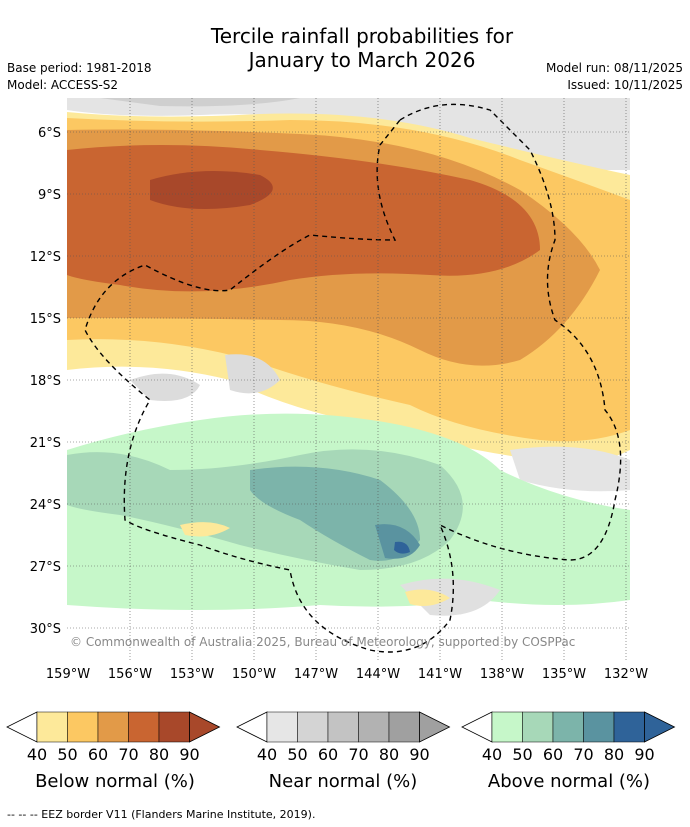 The height and width of the screenshot is (827, 690). Describe the element at coordinates (45, 319) in the screenshot. I see `lat-label: 15°S` at that location.